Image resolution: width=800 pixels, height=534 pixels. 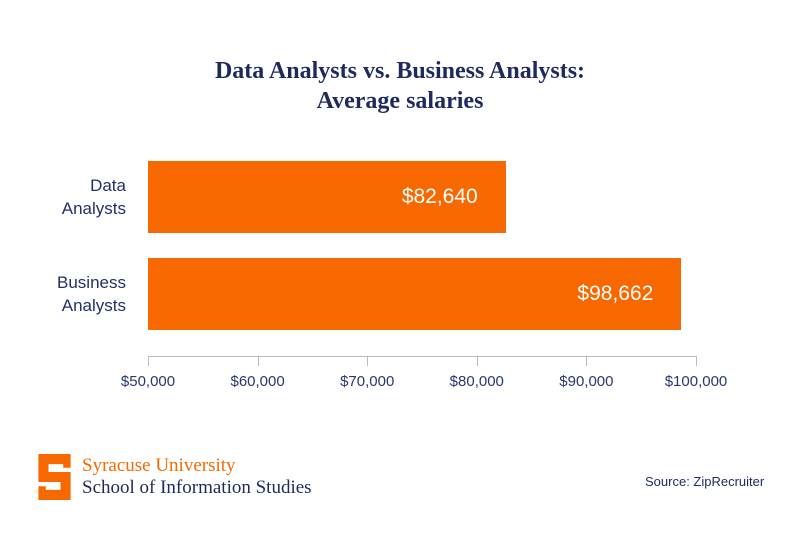 I want to click on bar-data-analysts: $82,640, so click(x=327, y=197).